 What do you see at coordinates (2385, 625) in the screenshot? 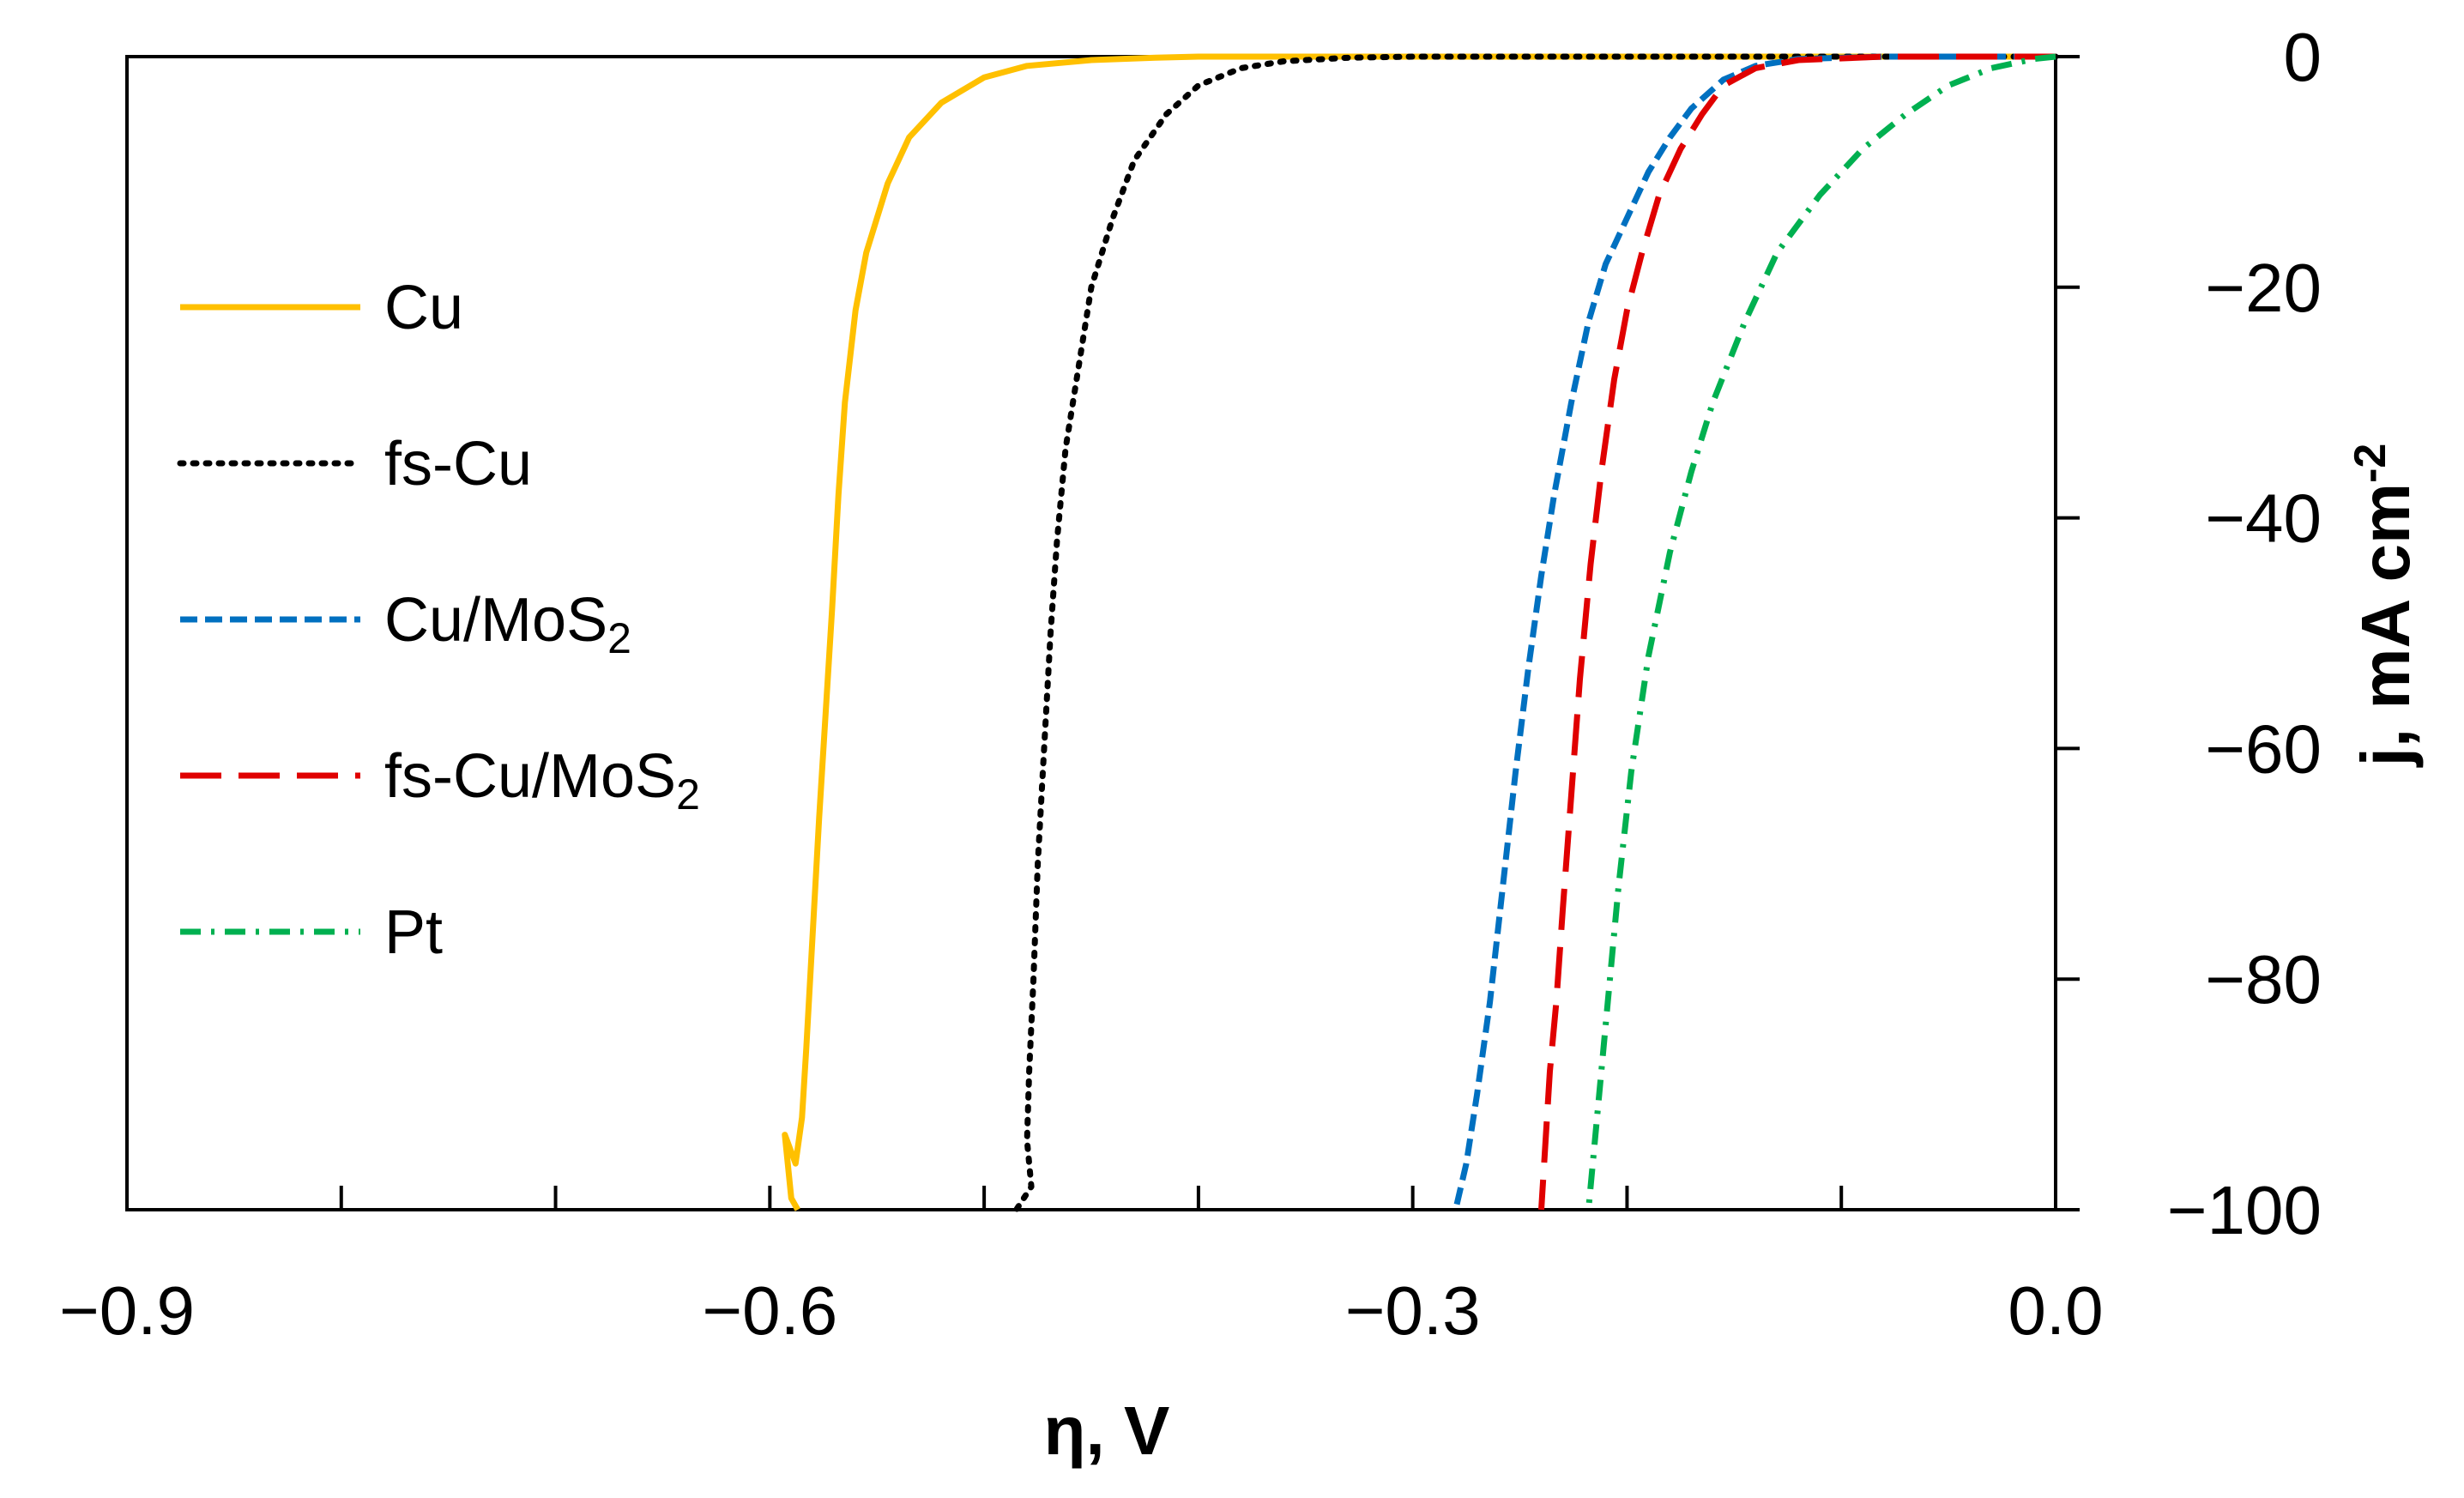
I see `y-axis-title-main: j, mA cm` at bounding box center [2385, 625].